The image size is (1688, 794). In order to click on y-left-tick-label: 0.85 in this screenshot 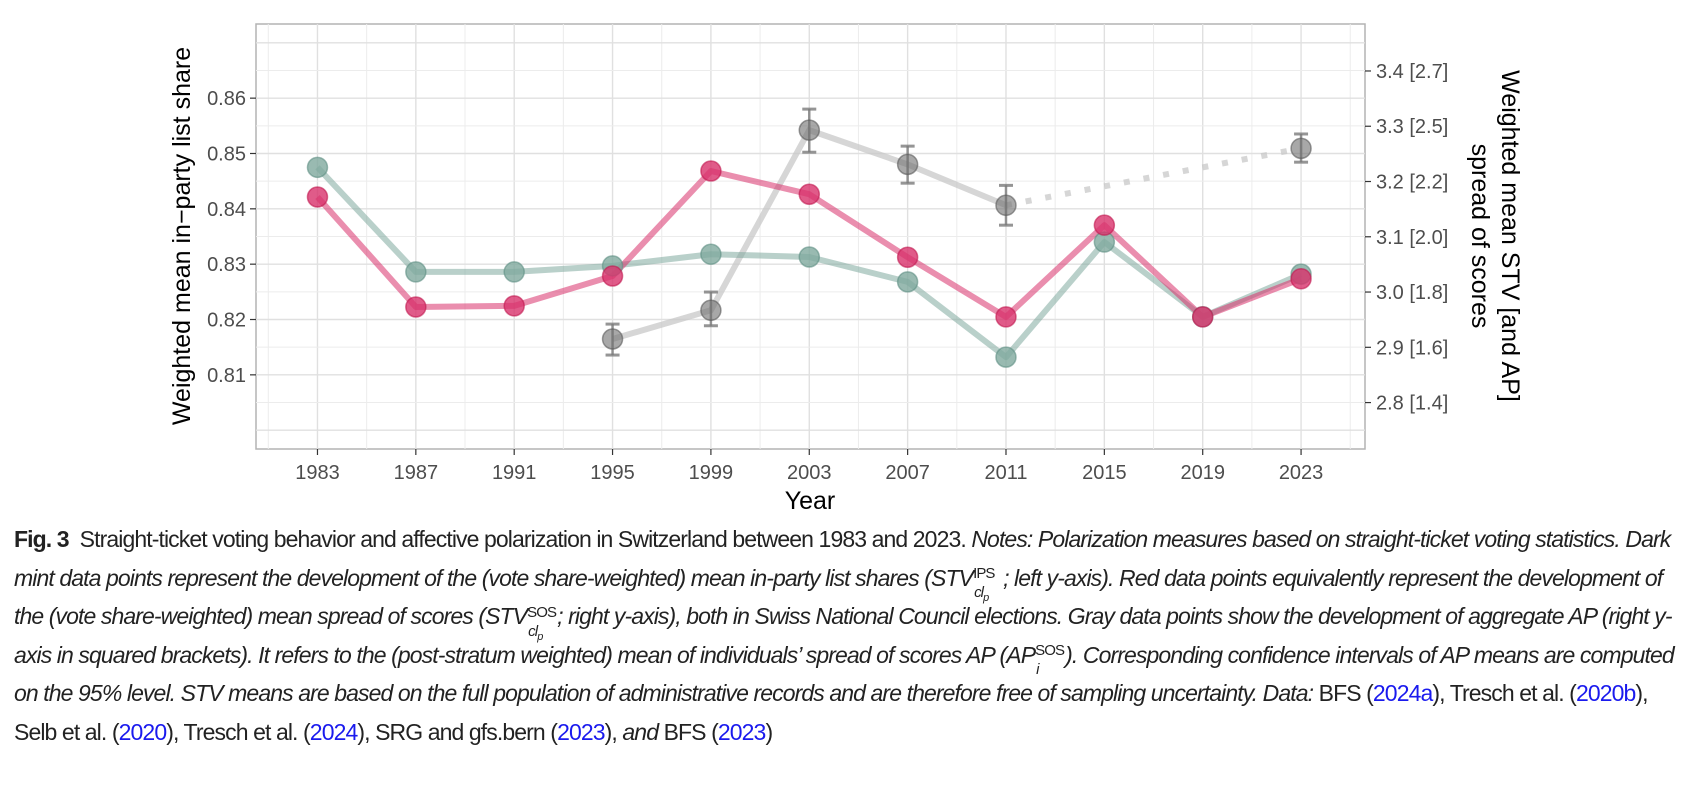, I will do `click(226, 154)`.